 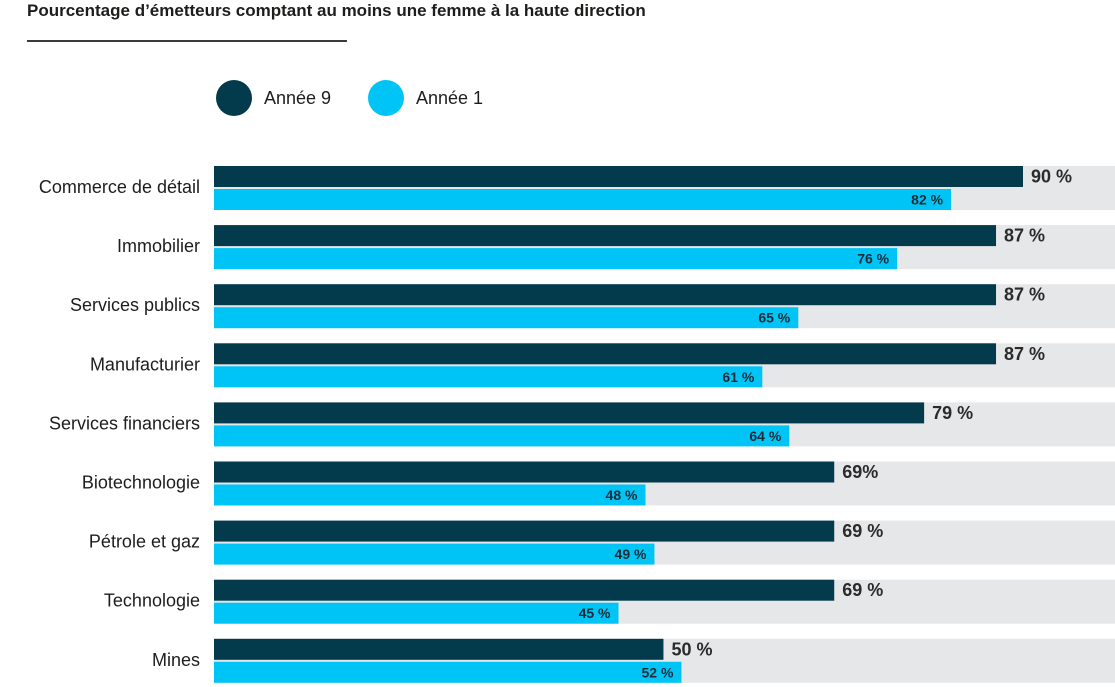 I want to click on value-label-annee-1-0: 82 %, so click(x=927, y=200).